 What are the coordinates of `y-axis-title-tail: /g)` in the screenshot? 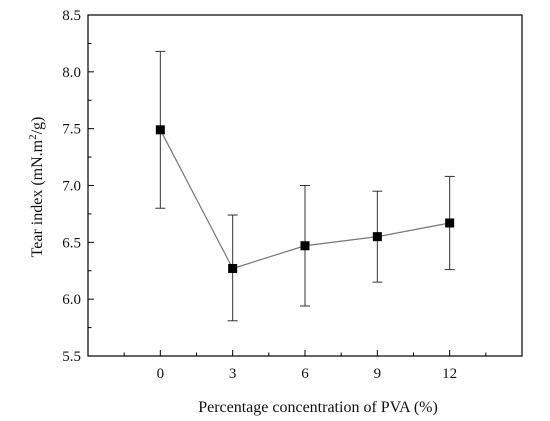 It's located at (37, 126).